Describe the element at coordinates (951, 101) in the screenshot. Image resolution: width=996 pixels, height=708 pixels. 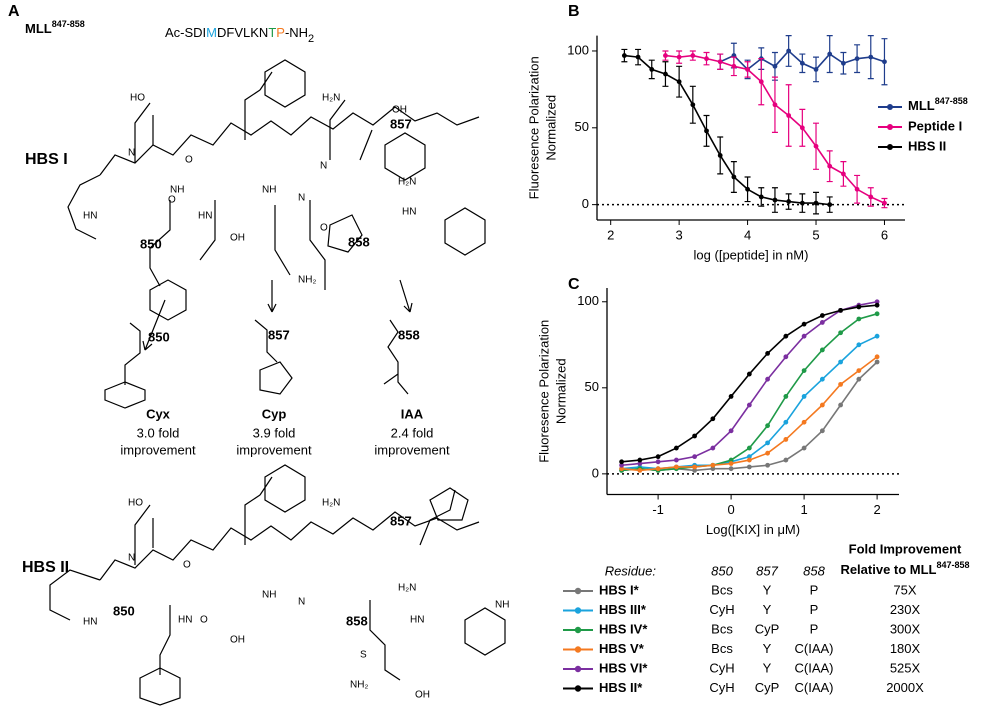
I see `legend-label-sup: 847-858` at that location.